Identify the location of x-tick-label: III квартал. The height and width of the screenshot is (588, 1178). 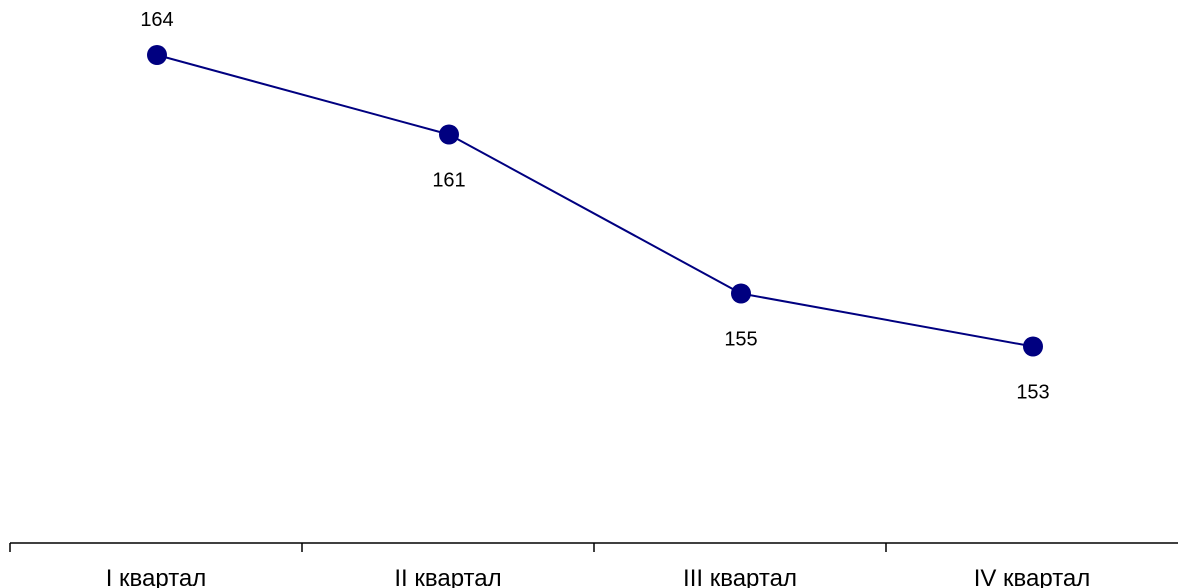
(740, 576).